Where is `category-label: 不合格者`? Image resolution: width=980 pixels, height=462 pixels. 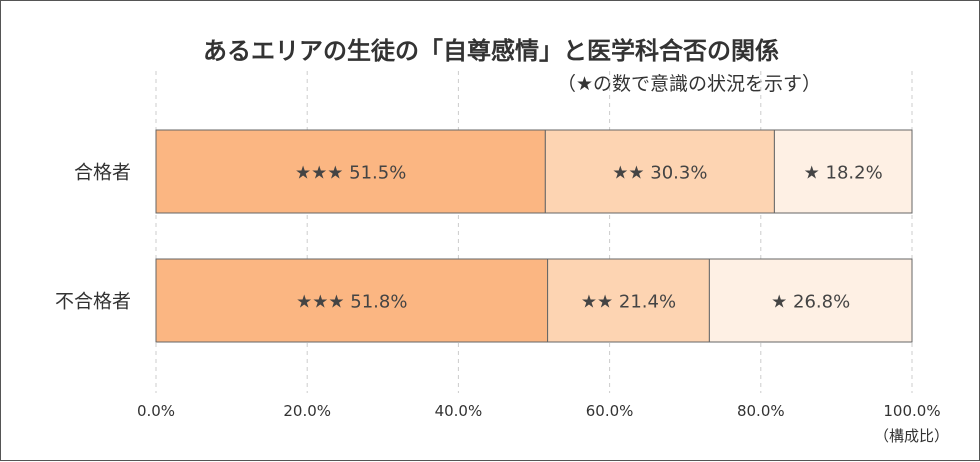 category-label: 不合格者 is located at coordinates (93, 302).